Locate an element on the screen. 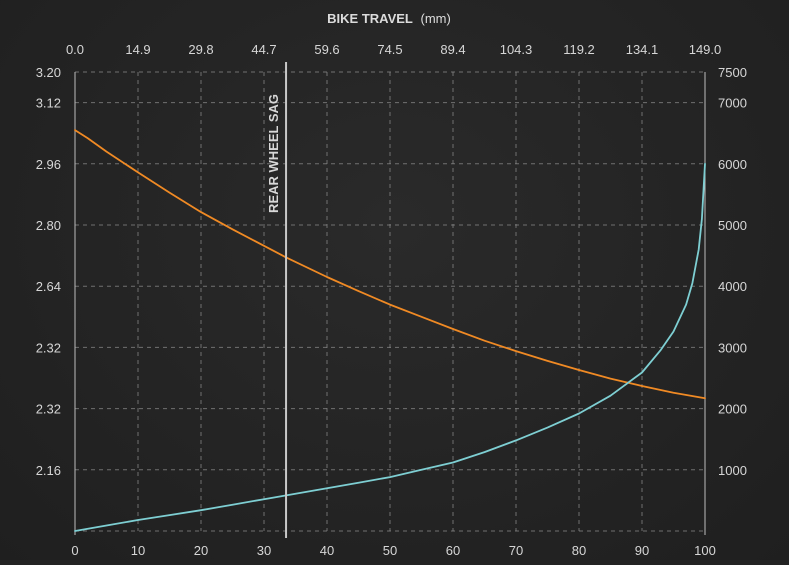 This screenshot has height=565, width=789. y-right-tick-label: 1000 is located at coordinates (732, 470).